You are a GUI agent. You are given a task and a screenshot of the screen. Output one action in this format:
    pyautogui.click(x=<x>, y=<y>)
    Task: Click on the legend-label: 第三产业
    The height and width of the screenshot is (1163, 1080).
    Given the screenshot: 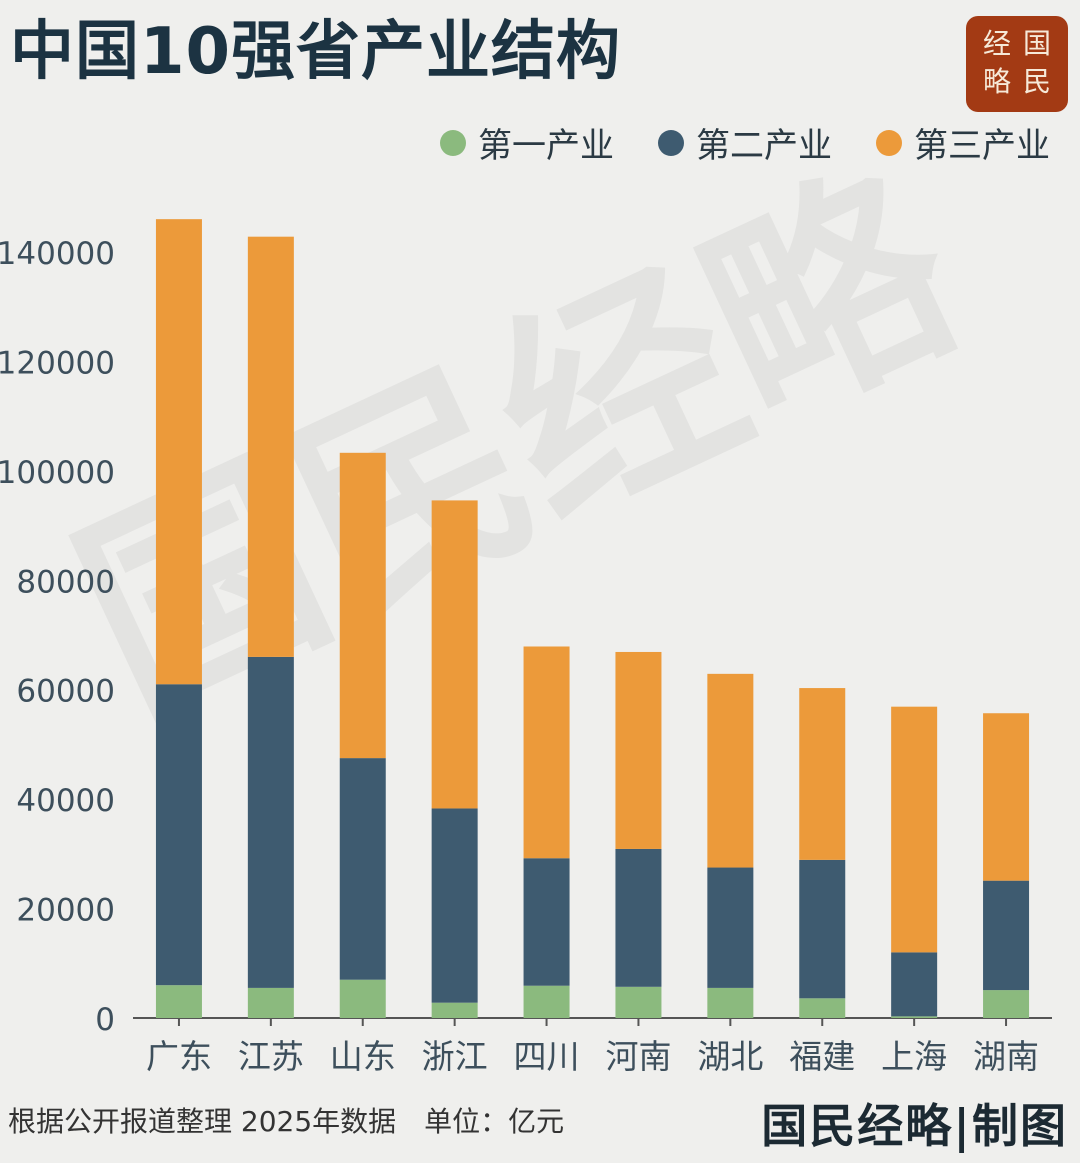 What is the action you would take?
    pyautogui.click(x=982, y=146)
    